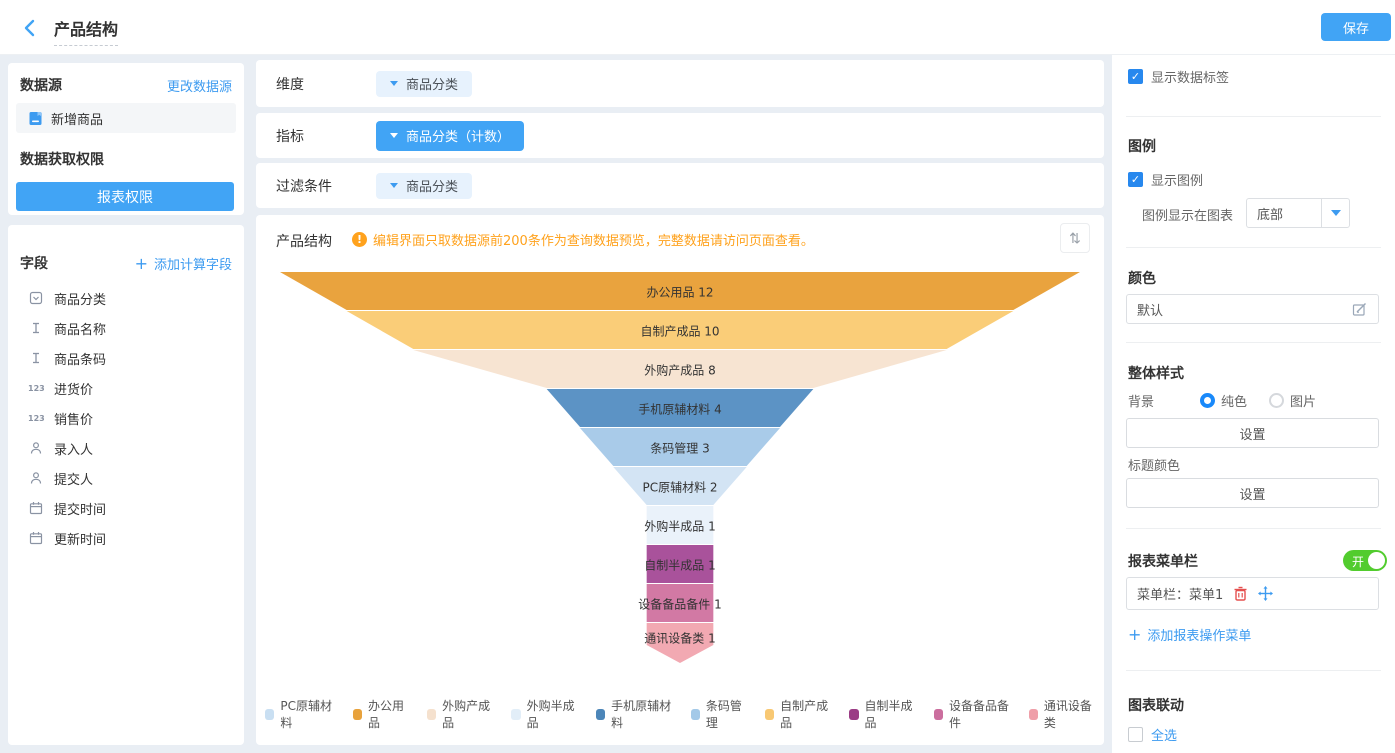  What do you see at coordinates (385, 714) in the screenshot?
I see `legend-label: 办公用品` at bounding box center [385, 714].